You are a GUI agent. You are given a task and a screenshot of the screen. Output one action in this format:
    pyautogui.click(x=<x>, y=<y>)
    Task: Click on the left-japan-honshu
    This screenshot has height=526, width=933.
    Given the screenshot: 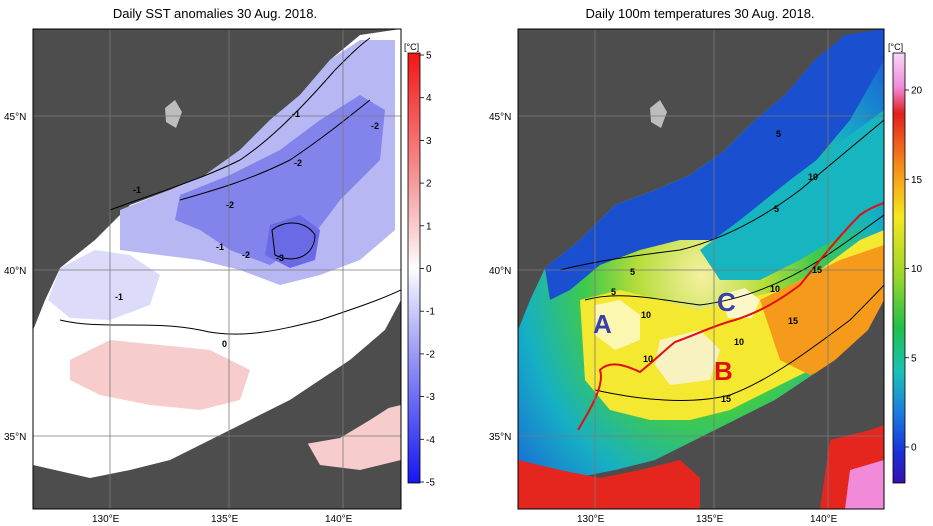 What is the action you would take?
    pyautogui.click(x=325, y=372)
    